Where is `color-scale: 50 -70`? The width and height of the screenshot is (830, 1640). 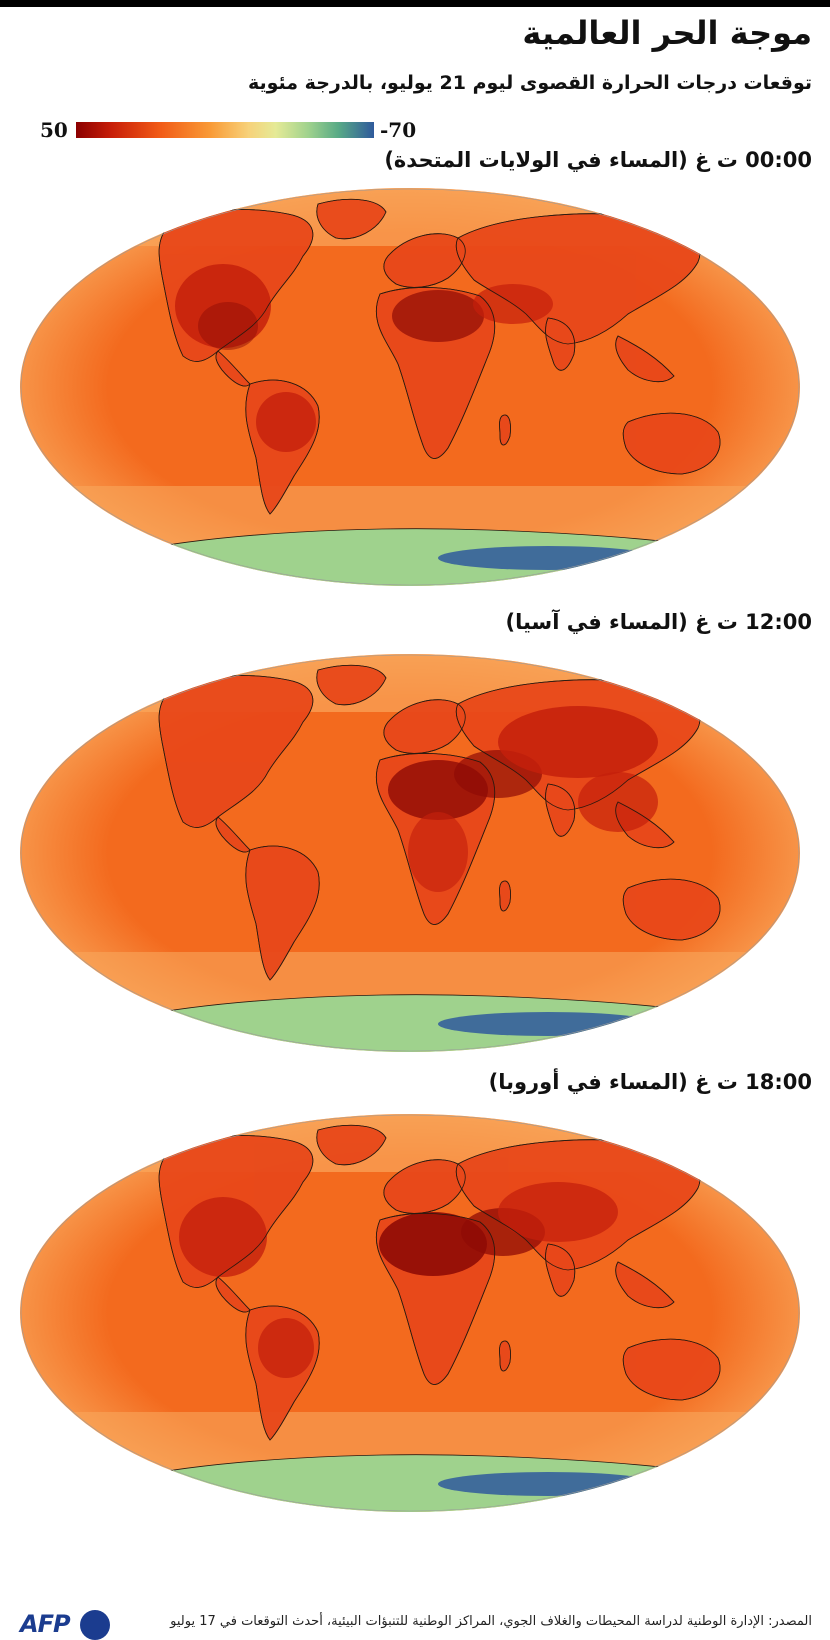
color-scale: 50 -70 is located at coordinates (230, 130).